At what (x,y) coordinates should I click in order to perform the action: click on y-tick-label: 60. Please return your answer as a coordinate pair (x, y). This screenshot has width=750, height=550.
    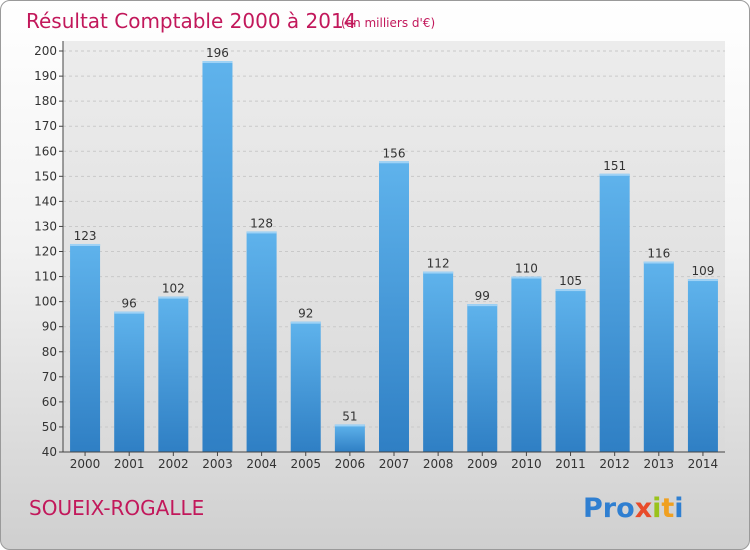
    Looking at the image, I should click on (49, 402).